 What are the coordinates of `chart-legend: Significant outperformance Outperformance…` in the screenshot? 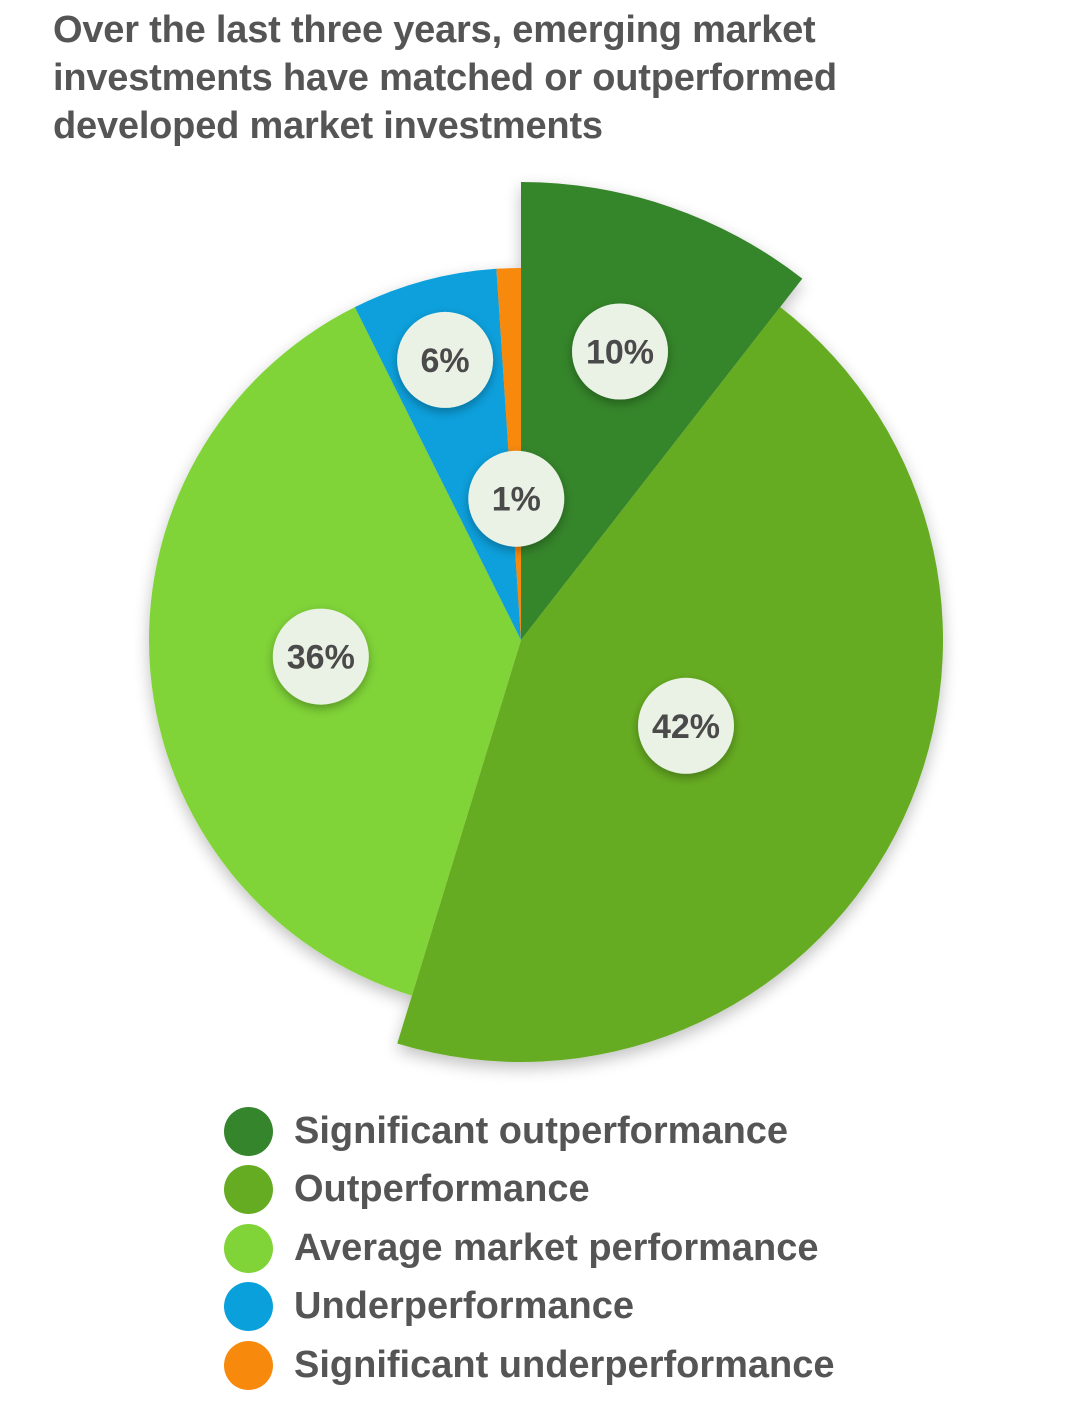 It's located at (529, 1248).